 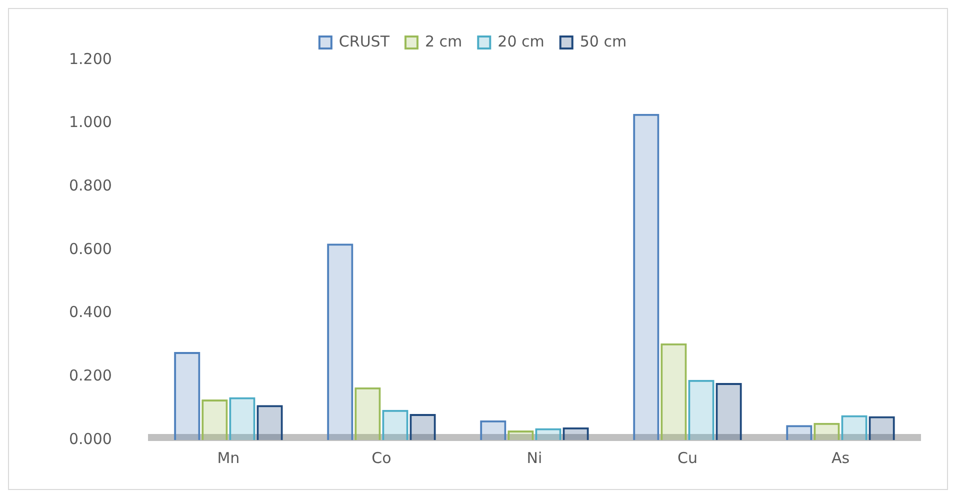 I want to click on legend-label: 20 cm, so click(x=521, y=41).